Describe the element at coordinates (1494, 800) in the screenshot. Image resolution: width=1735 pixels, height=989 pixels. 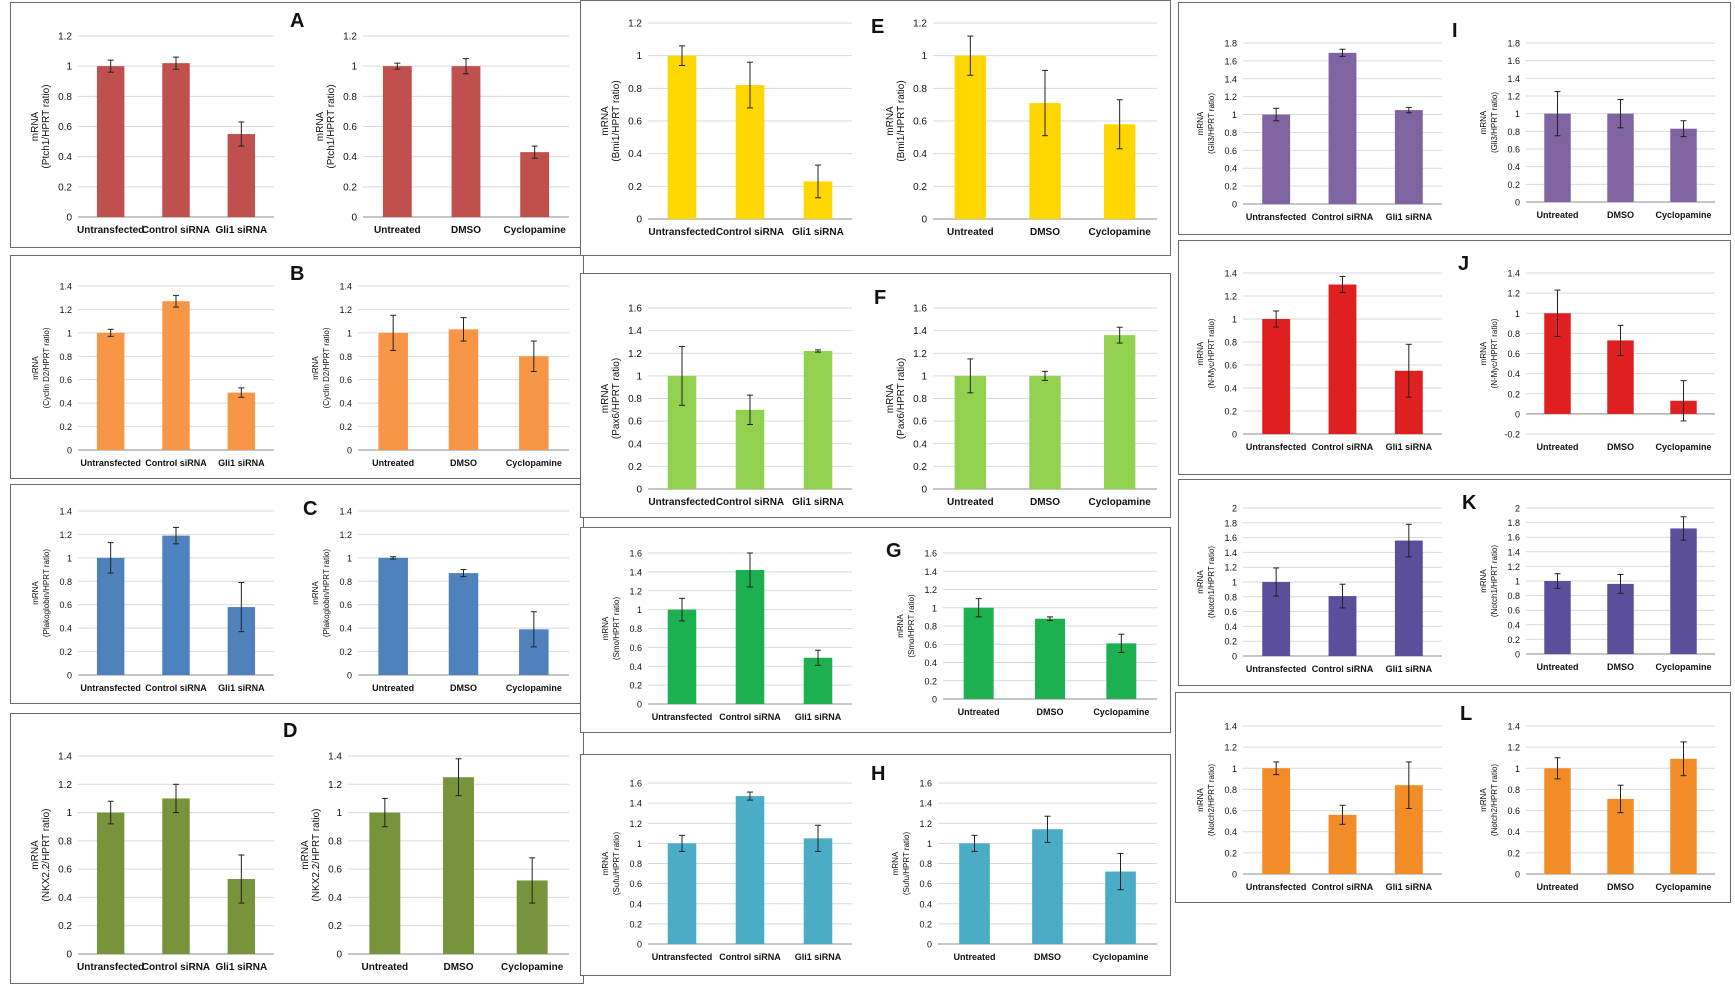
I see `y-axis-label-line: (Notch2/HPRT ratio)` at that location.